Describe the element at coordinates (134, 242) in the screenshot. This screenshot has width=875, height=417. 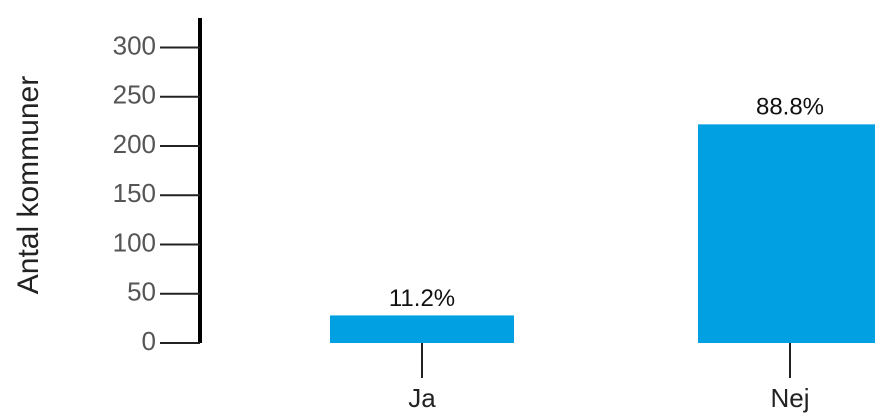
I see `y-tick-label: 100` at that location.